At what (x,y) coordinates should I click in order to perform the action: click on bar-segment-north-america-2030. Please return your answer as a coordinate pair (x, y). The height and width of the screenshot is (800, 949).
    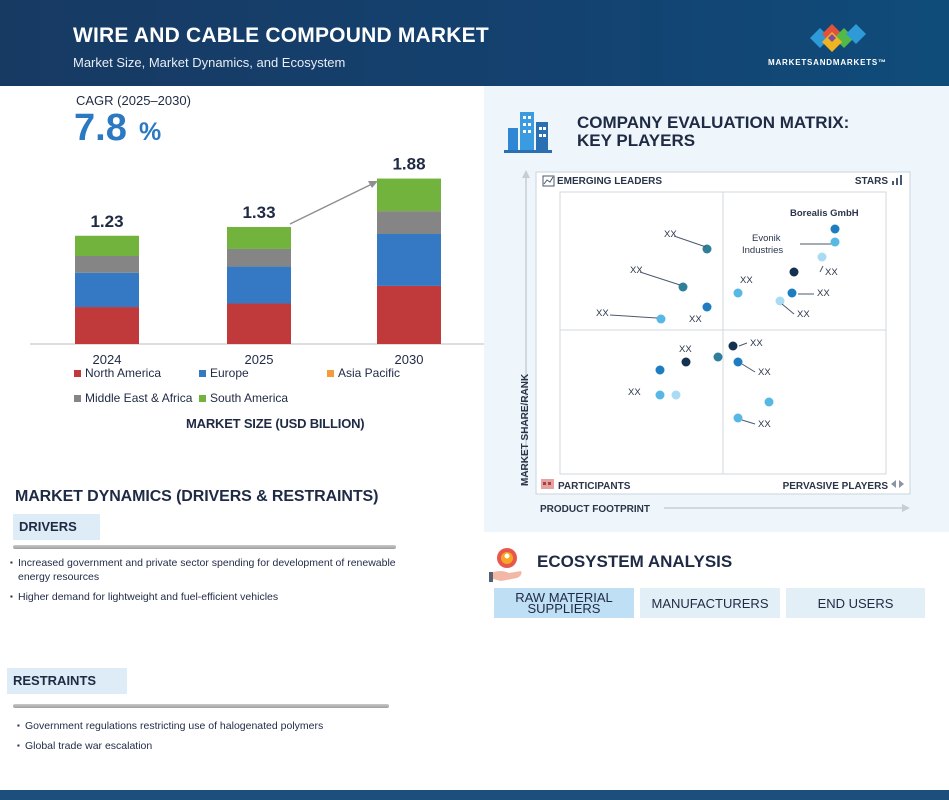
    Looking at the image, I should click on (409, 314).